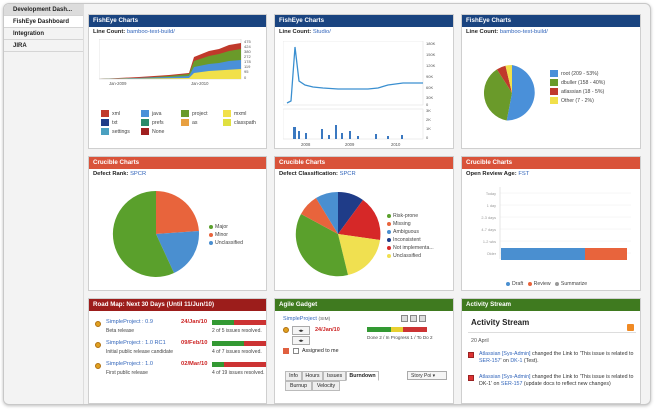 The height and width of the screenshot is (411, 657). Describe the element at coordinates (286, 351) in the screenshot. I see `assignee-icon` at that location.